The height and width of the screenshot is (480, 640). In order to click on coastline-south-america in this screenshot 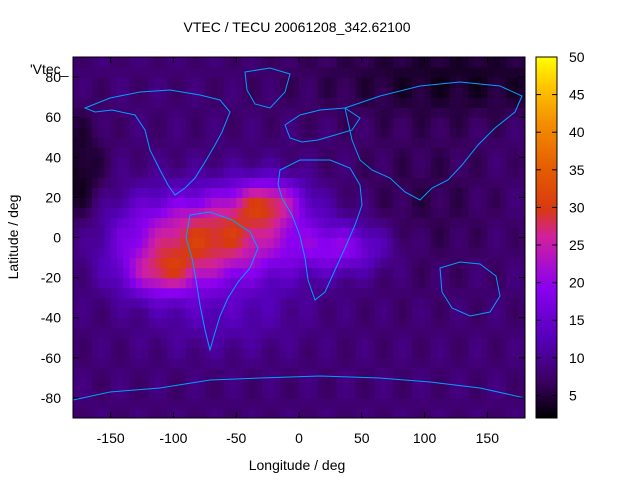, I will do `click(222, 281)`.